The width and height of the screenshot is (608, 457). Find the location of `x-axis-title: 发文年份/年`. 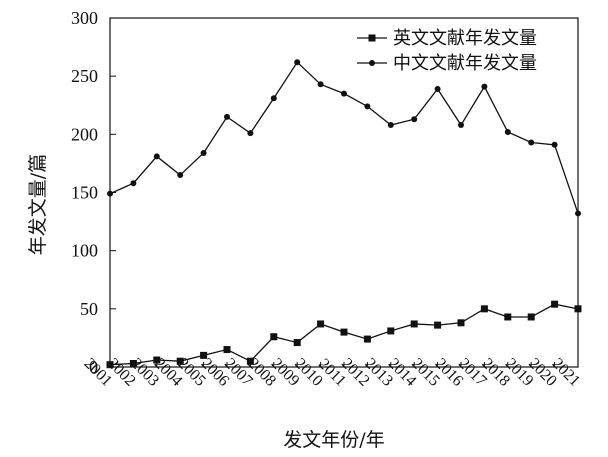

x-axis-title: 发文年份/年 is located at coordinates (333, 440).